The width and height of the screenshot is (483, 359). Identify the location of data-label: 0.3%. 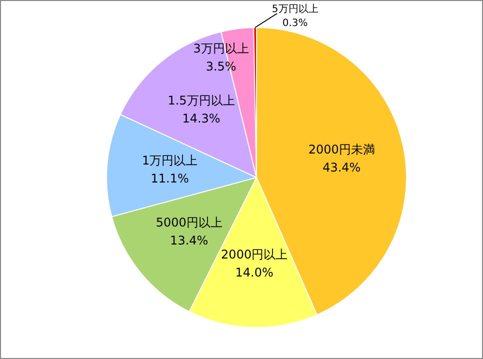
(295, 24).